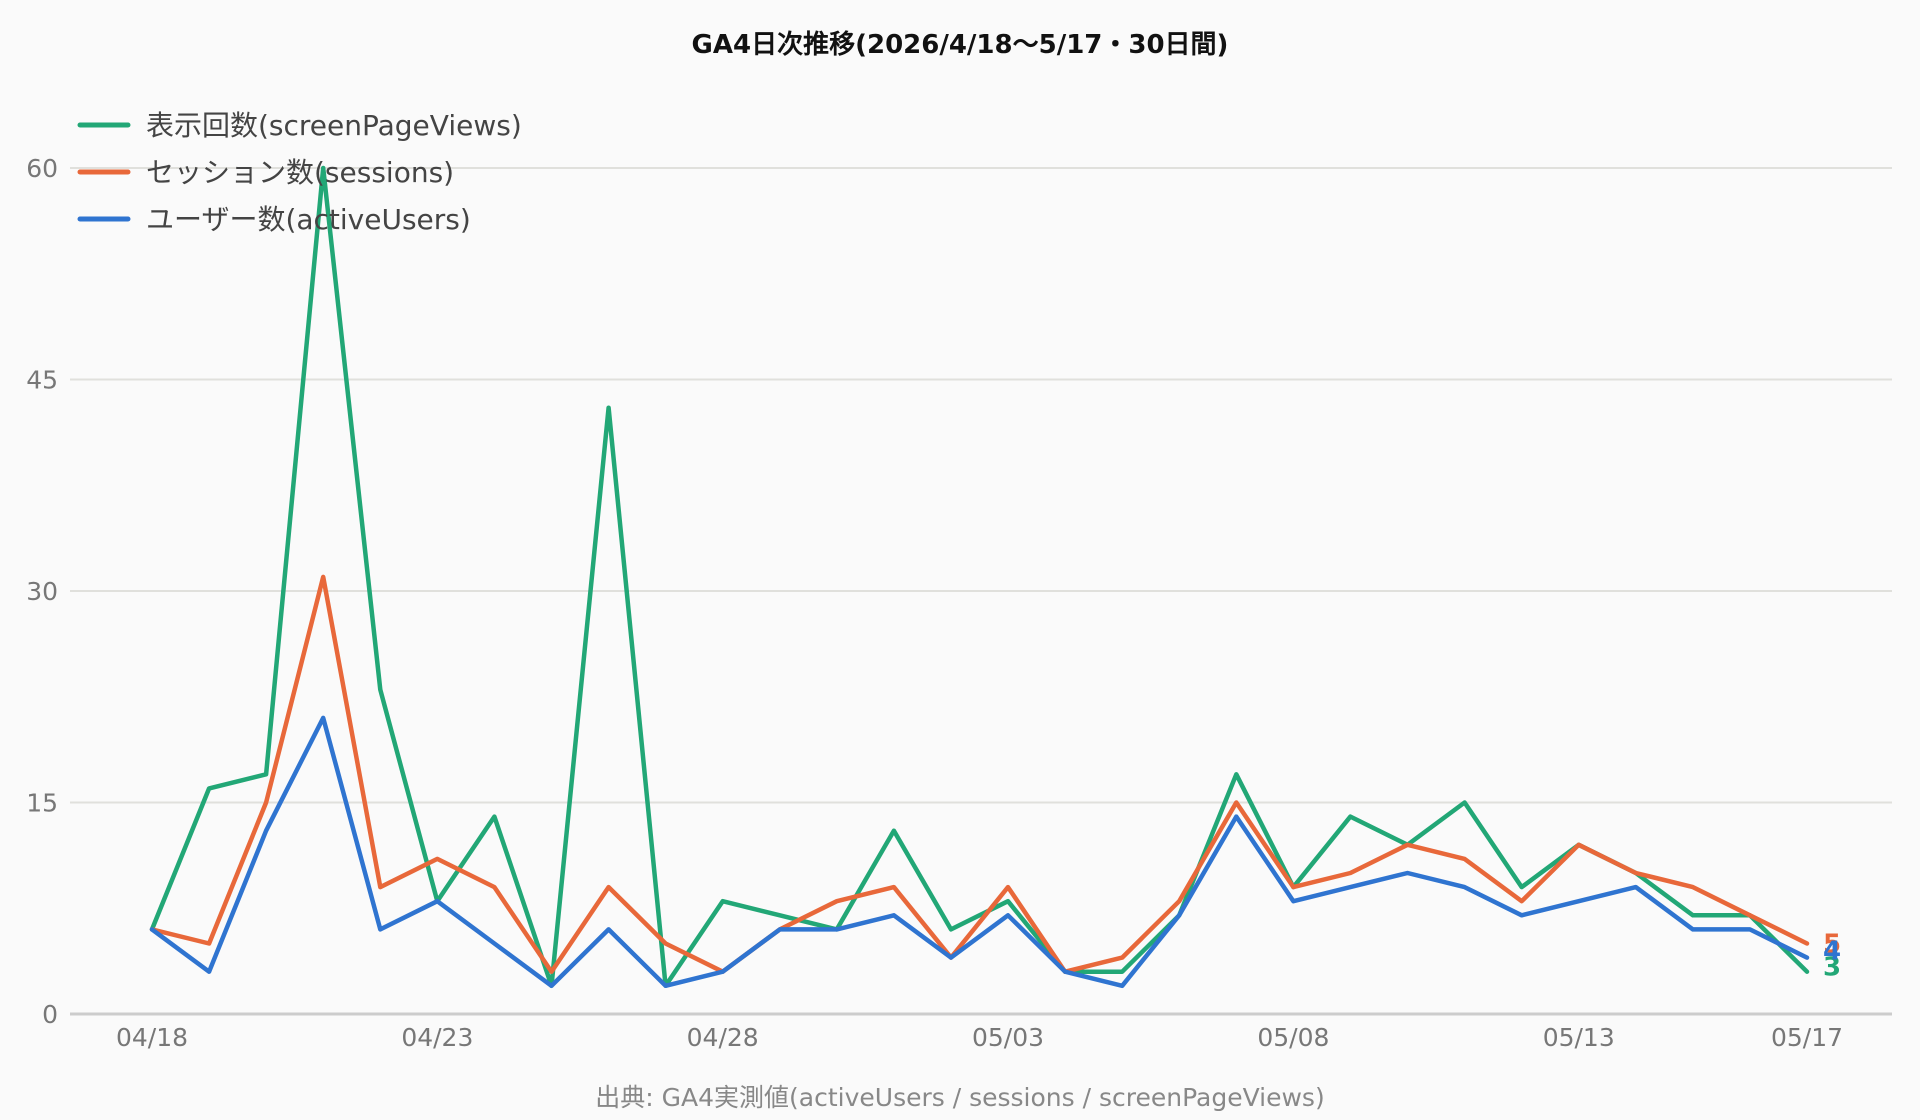  Describe the element at coordinates (308, 219) in the screenshot. I see `legend-label-2: ユーザー数(activeUsers)` at that location.